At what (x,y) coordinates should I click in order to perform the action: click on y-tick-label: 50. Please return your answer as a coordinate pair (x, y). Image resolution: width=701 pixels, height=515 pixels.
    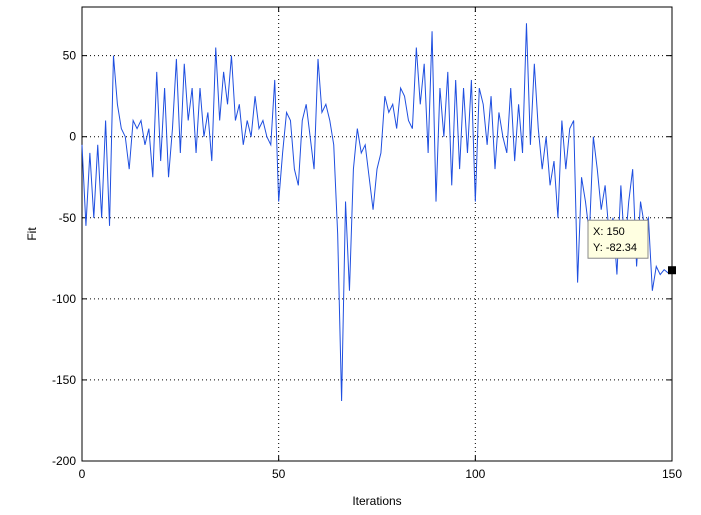
    Looking at the image, I should click on (70, 56).